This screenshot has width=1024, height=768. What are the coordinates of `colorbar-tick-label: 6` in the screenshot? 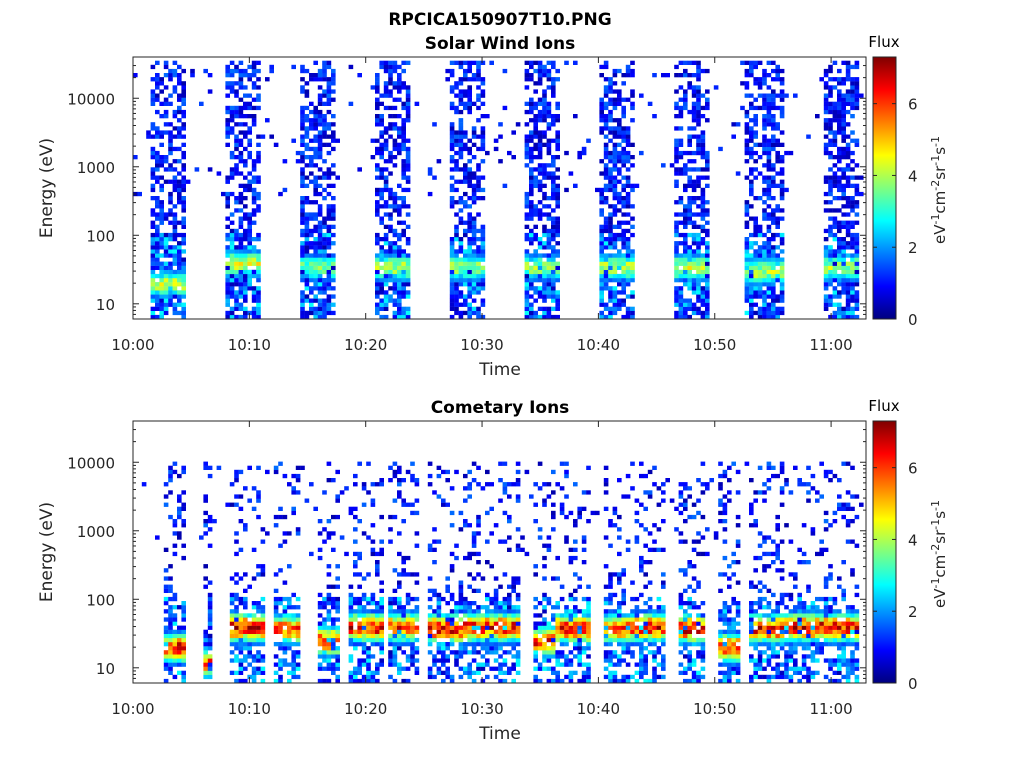 It's located at (913, 105).